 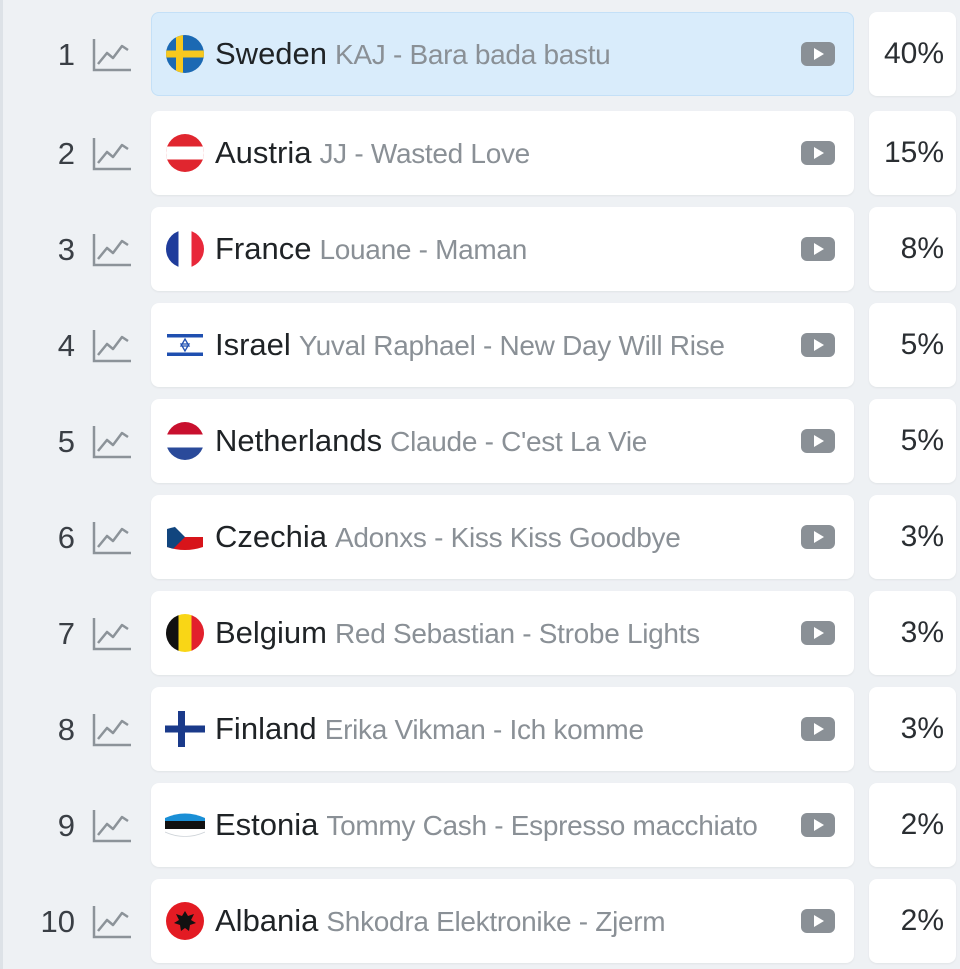 I want to click on entry-card: Netherlands Claude - C'est La Vie, so click(x=502, y=441).